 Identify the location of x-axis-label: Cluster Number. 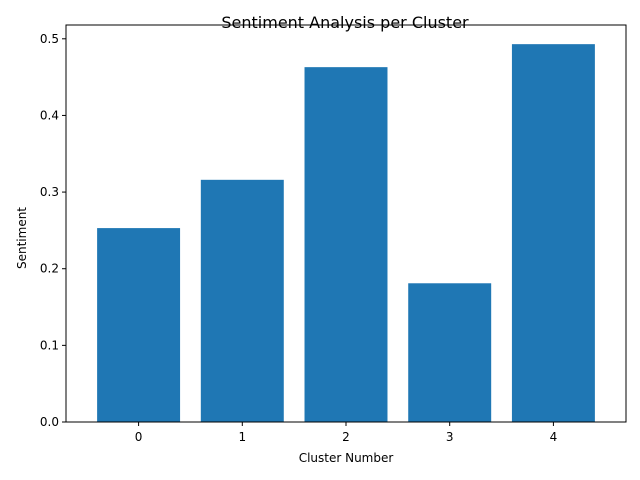
(346, 458).